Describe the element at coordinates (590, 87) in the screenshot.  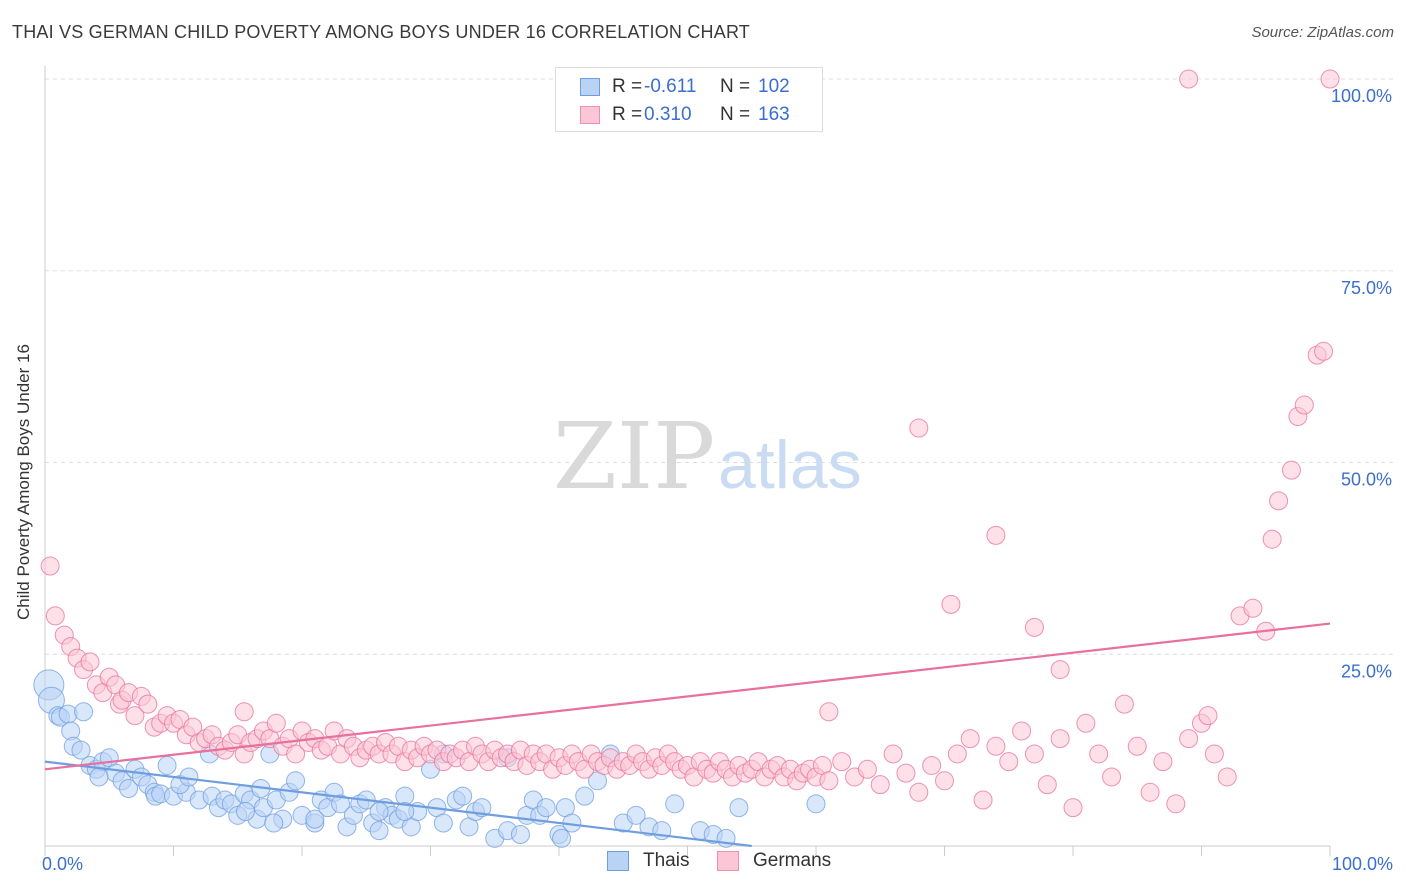
I see `legend-swatch-thais` at that location.